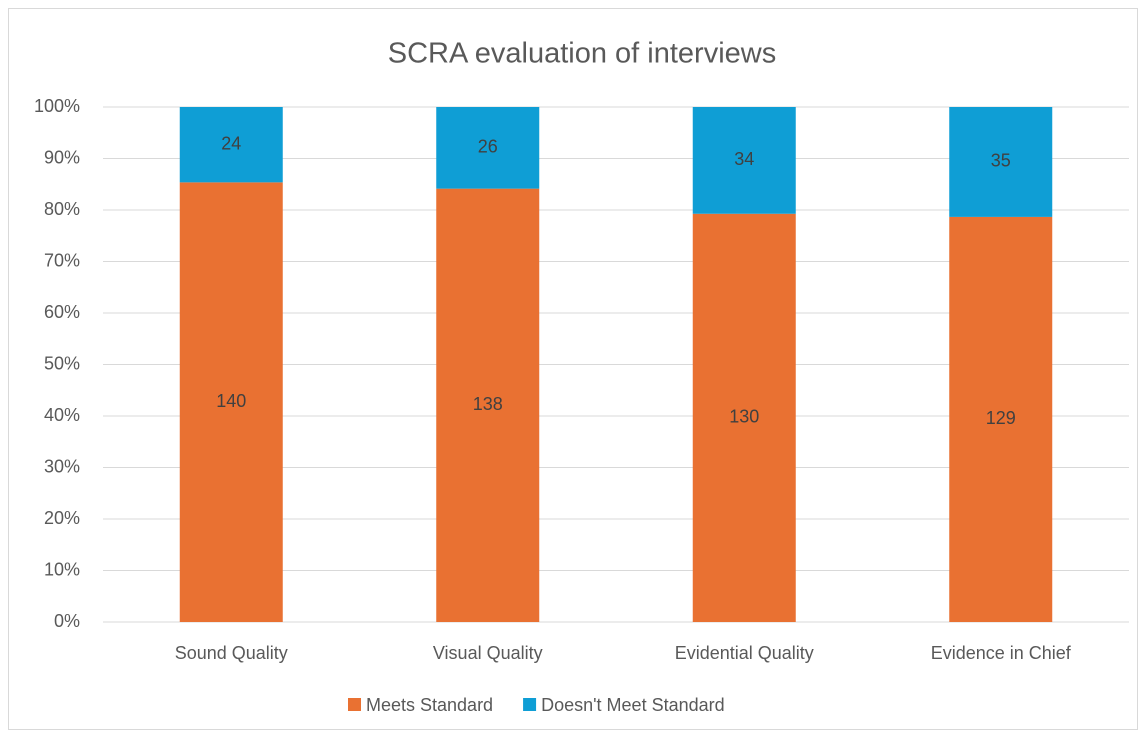 The image size is (1147, 738). I want to click on data-label: 34, so click(744, 159).